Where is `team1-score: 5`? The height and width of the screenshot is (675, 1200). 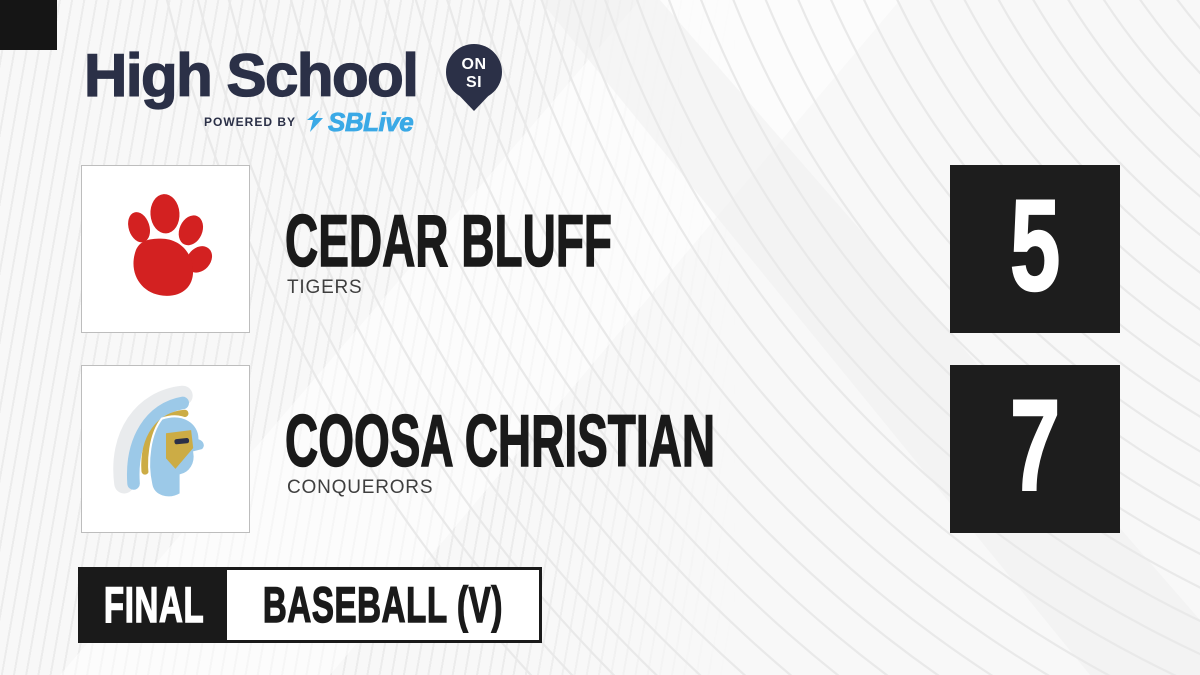 team1-score: 5 is located at coordinates (1035, 245).